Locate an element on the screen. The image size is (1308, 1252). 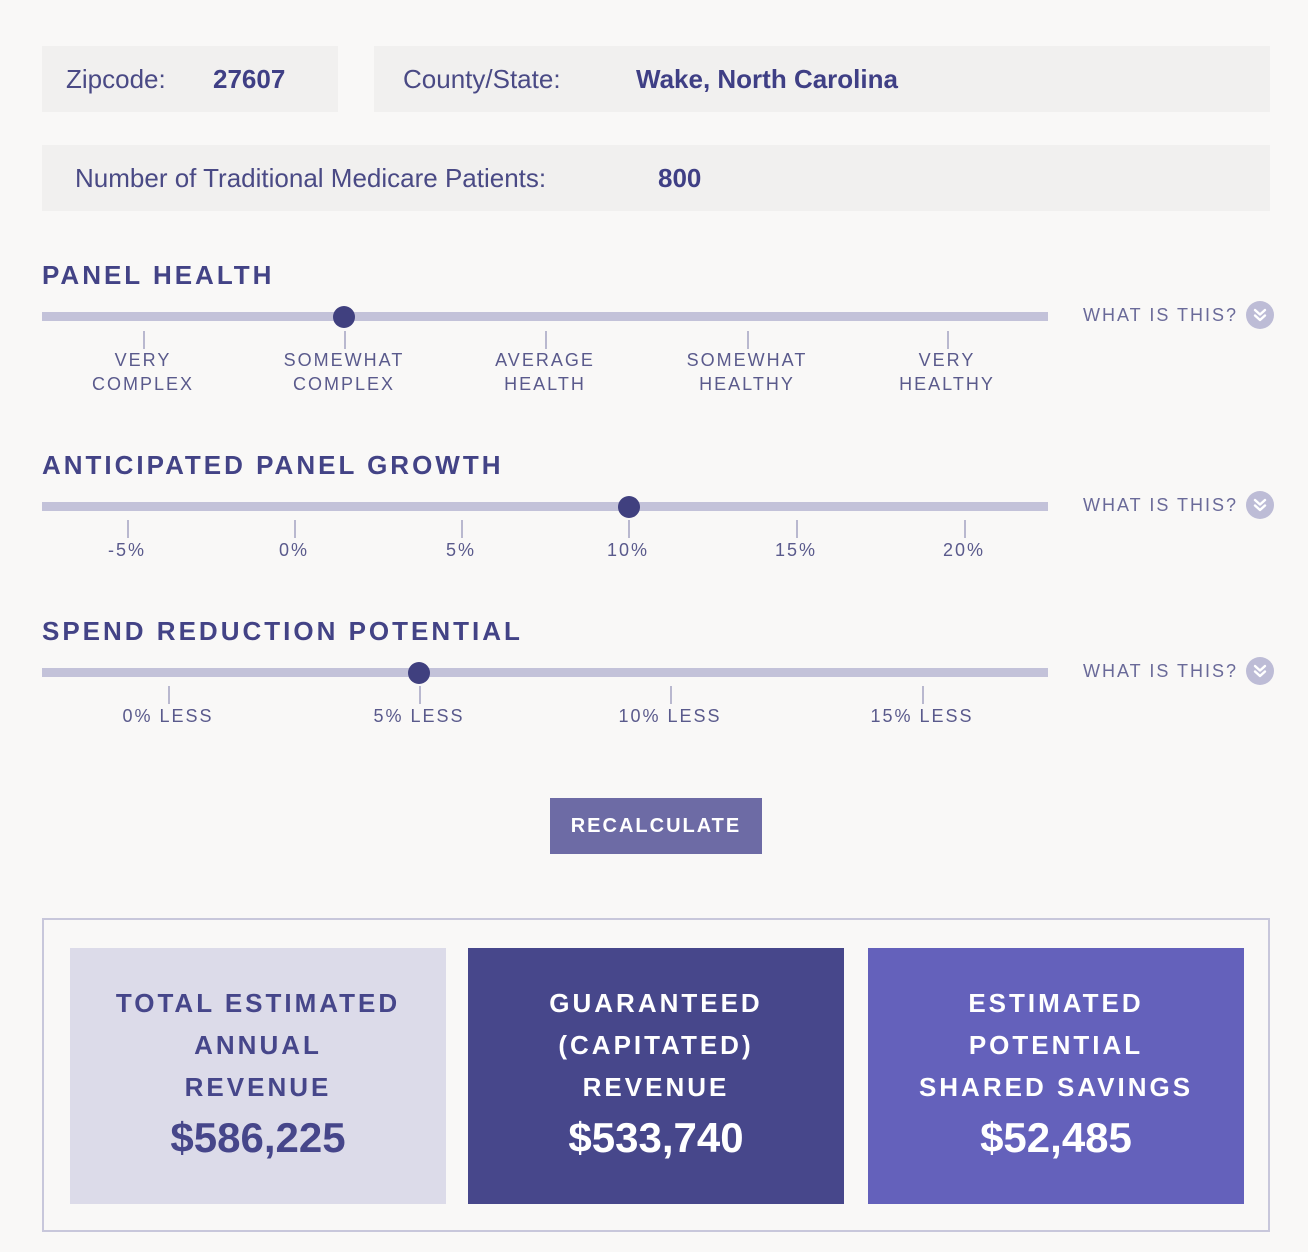
total-revenue-title: TOTAL ESTIMATED ANNUAL REVENUE is located at coordinates (258, 1045).